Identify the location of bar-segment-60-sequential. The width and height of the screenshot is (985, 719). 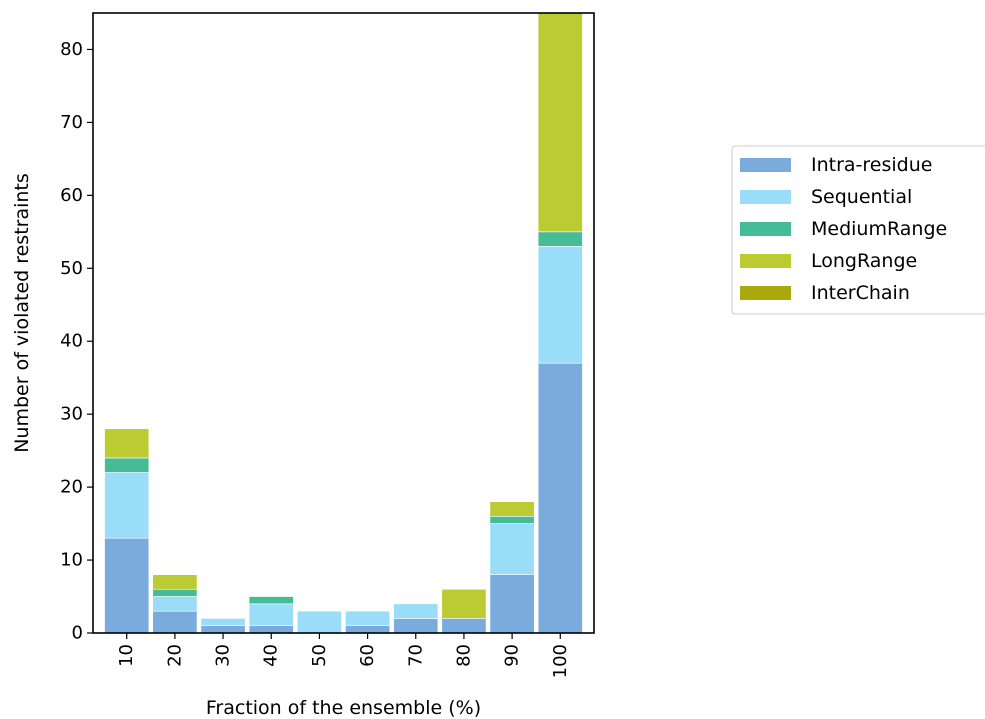
(368, 618).